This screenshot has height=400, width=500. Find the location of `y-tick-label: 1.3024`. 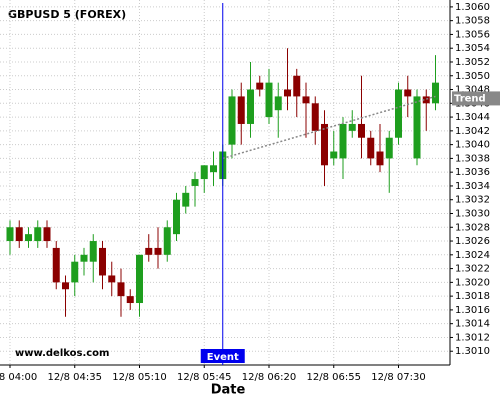

y-tick-label: 1.3024 is located at coordinates (472, 255).